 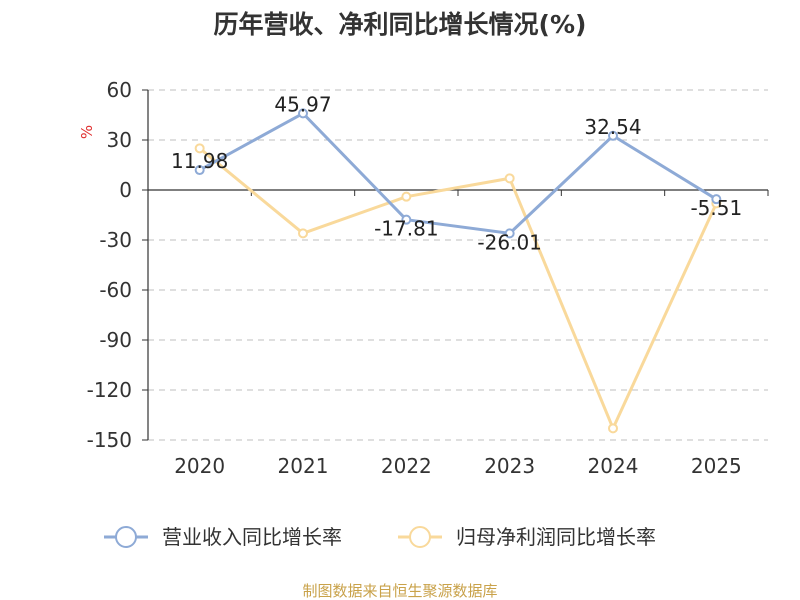 What do you see at coordinates (199, 466) in the screenshot?
I see `x-tick-label: 2020` at bounding box center [199, 466].